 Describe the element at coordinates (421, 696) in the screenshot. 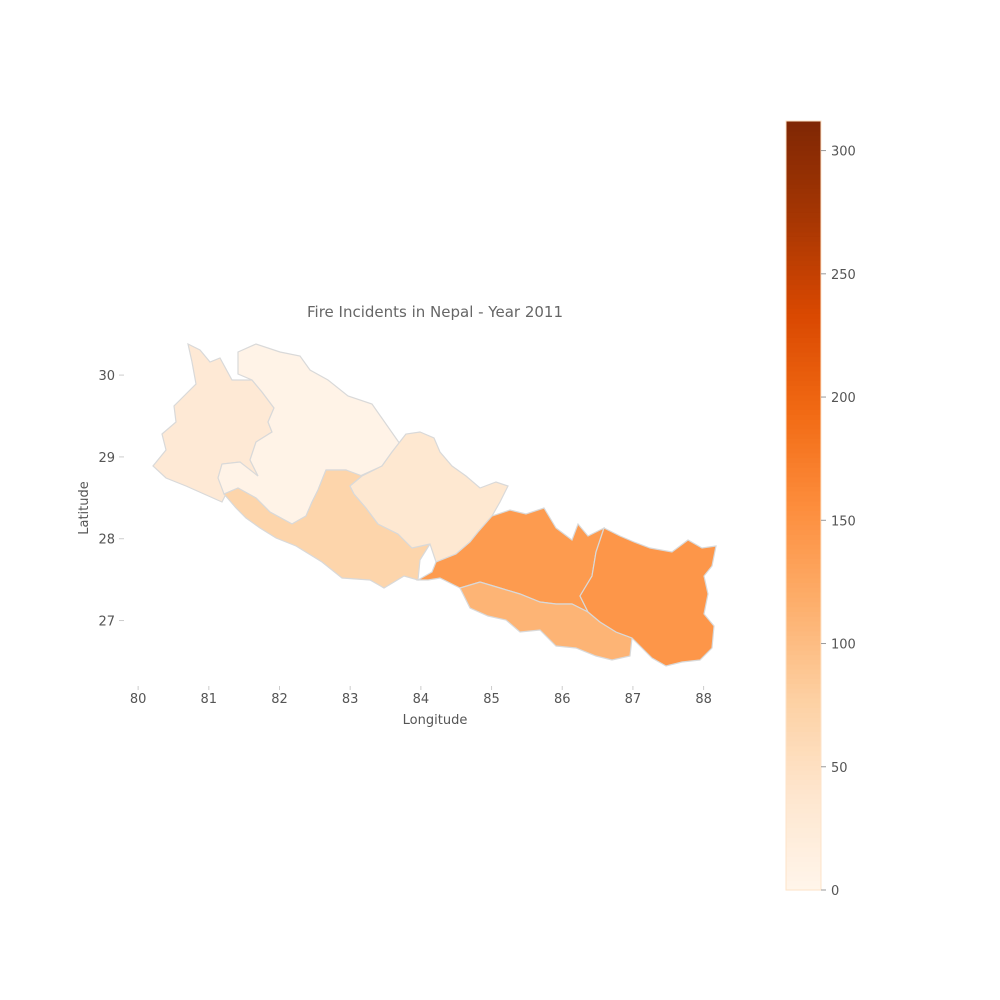

I see `x-axis: 80 81 82 83 84 85 86 87 88` at that location.